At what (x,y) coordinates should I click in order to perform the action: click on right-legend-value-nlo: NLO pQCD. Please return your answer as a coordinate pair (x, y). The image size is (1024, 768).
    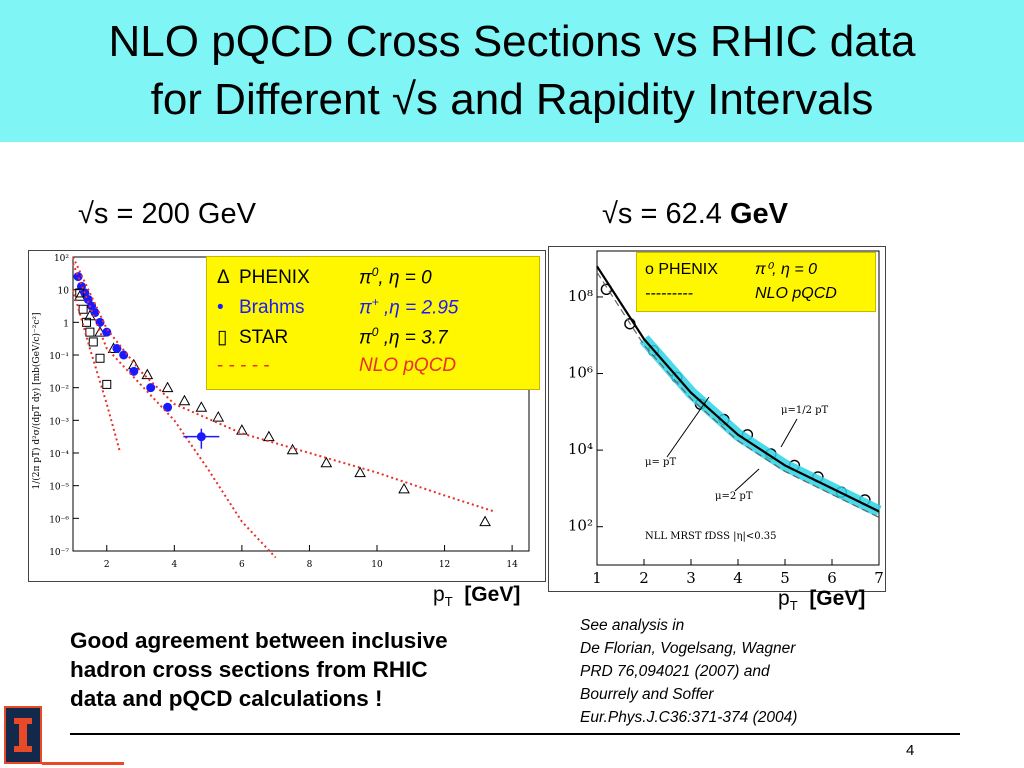
    Looking at the image, I should click on (796, 293).